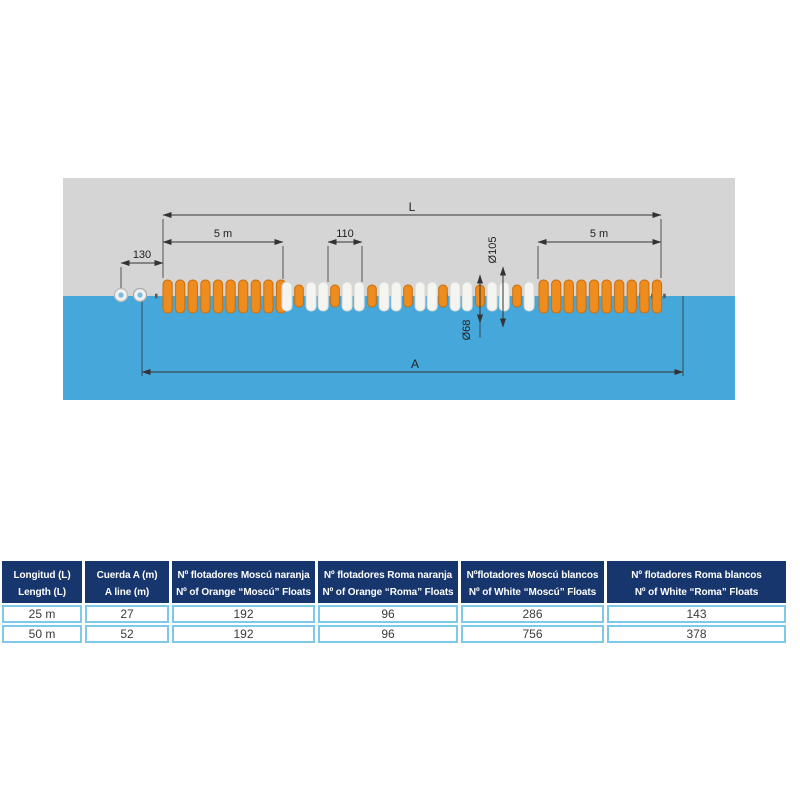 This screenshot has width=800, height=800. Describe the element at coordinates (127, 634) in the screenshot. I see `cell-a-line: 52` at that location.